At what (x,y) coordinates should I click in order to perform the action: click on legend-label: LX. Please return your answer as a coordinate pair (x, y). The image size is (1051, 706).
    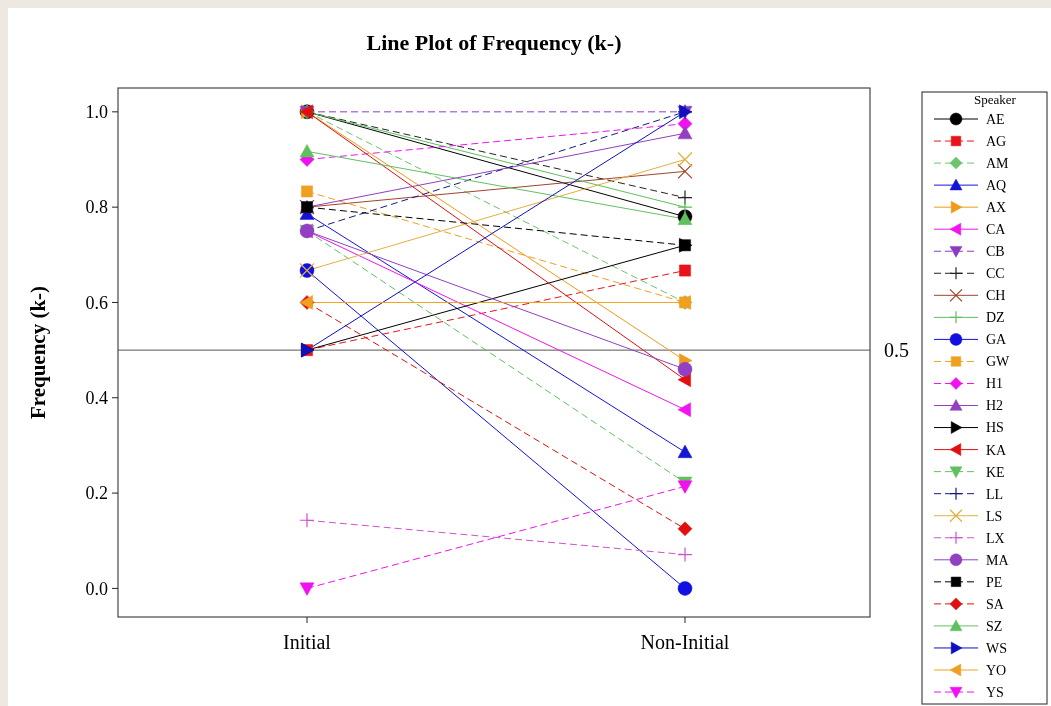
    Looking at the image, I should click on (995, 538).